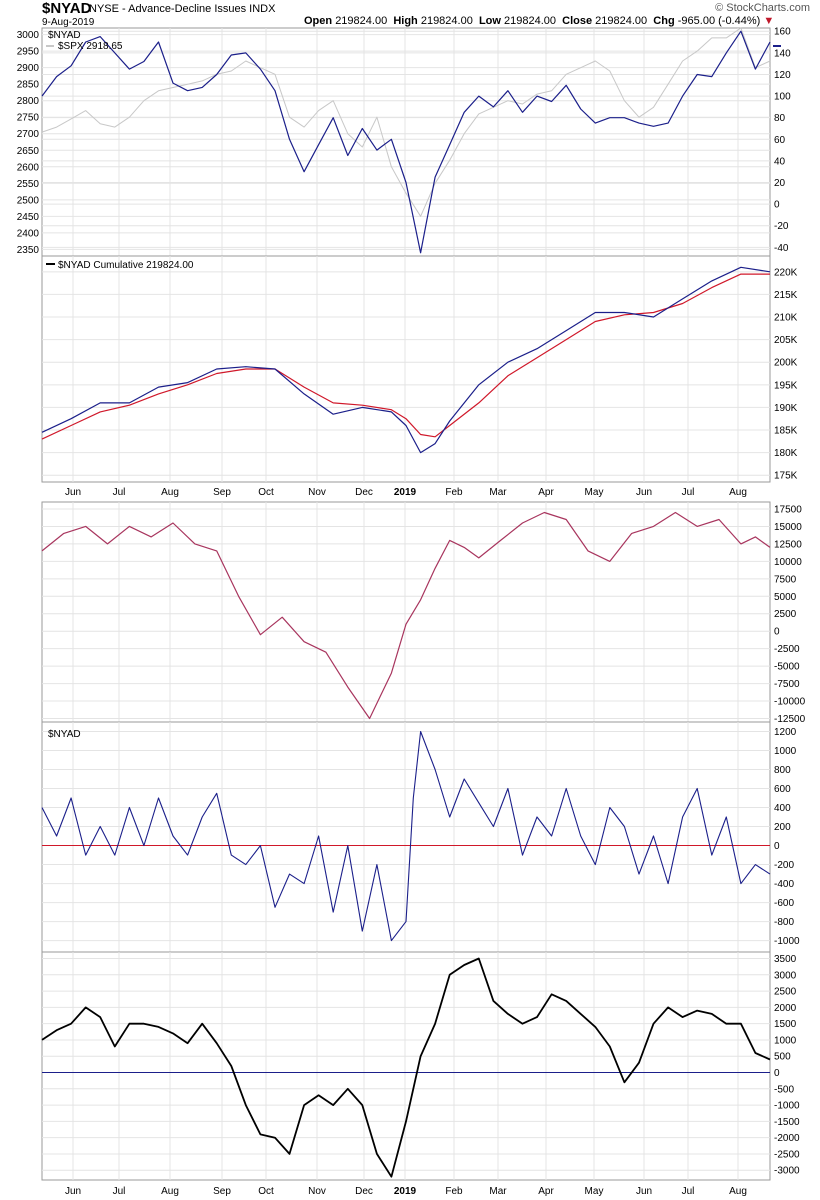  I want to click on low-label: Low, so click(489, 21).